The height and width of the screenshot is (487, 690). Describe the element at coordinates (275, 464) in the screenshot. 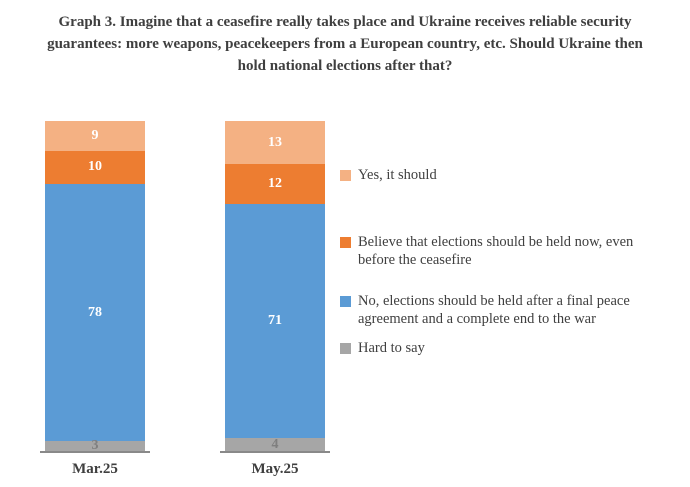

I see `x-axis-label: May.25` at that location.